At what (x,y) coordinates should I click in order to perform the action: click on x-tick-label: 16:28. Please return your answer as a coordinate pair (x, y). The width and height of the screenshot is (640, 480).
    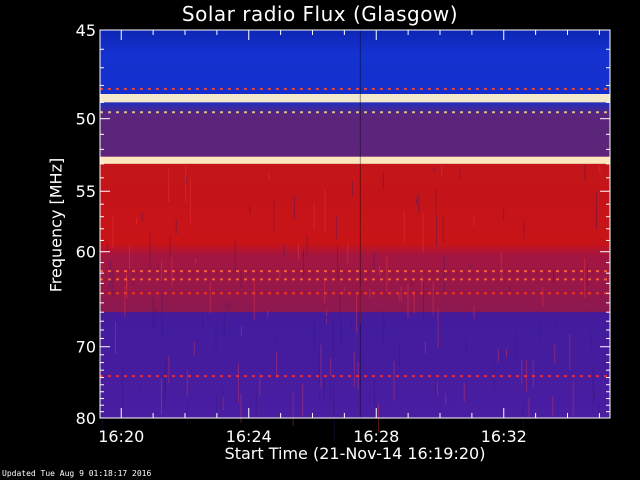
    Looking at the image, I should click on (376, 436).